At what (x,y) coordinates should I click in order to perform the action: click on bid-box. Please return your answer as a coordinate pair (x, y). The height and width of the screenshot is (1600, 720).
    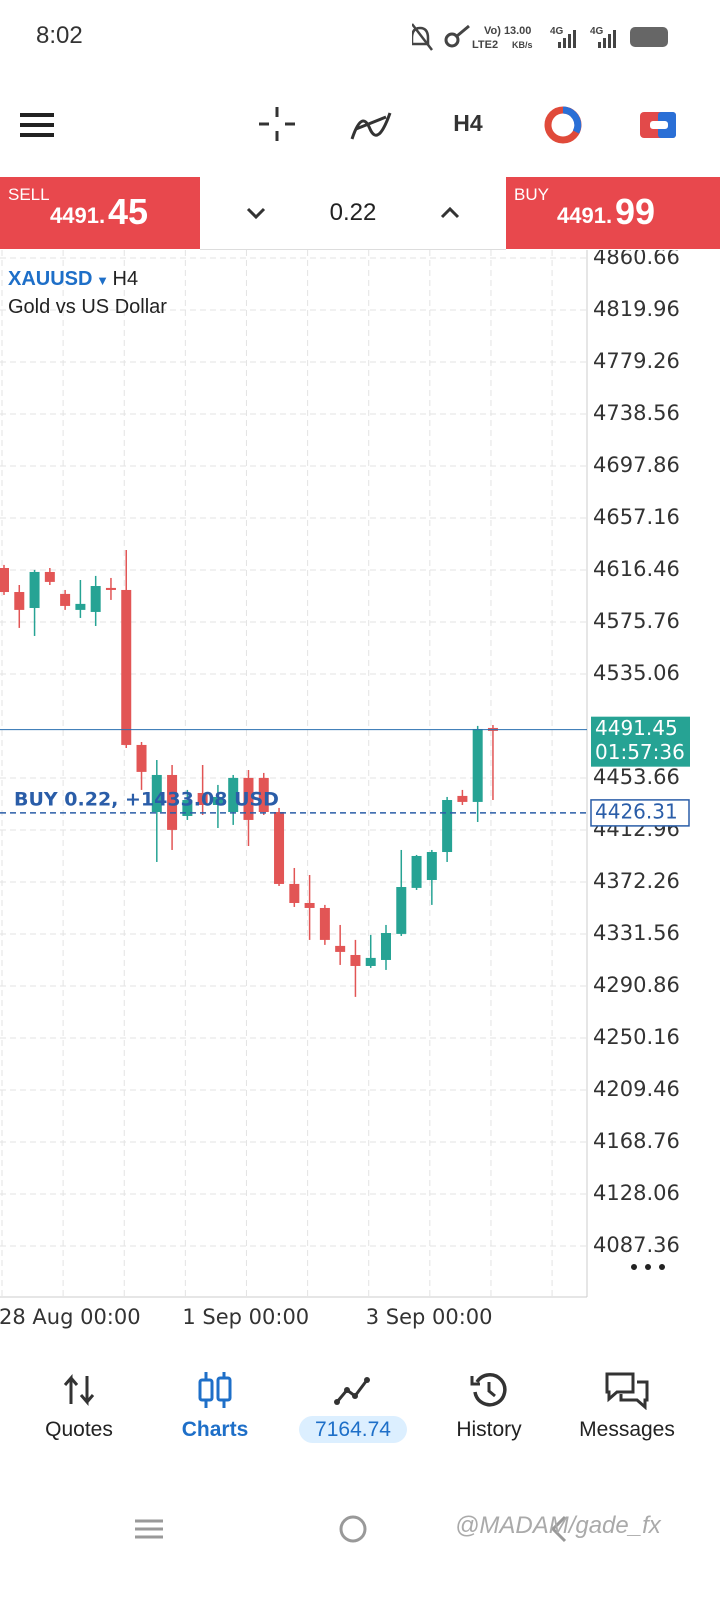
    Looking at the image, I should click on (640, 741).